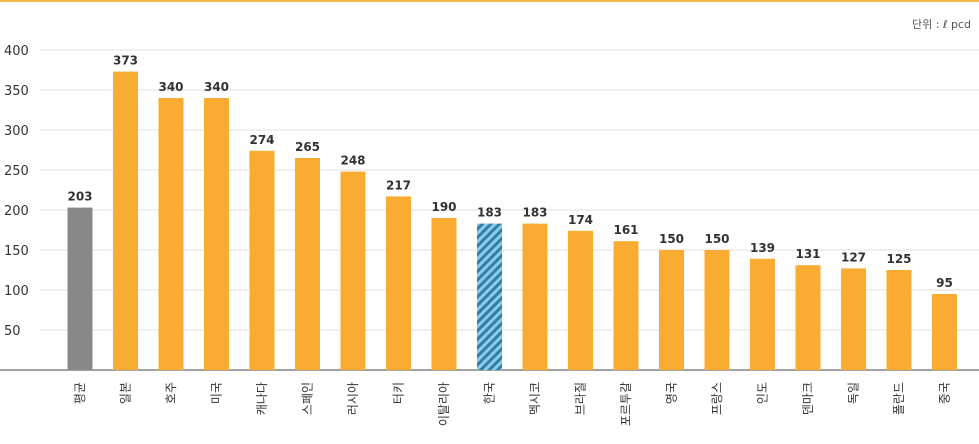  I want to click on x-tick-label: 영국, so click(672, 393).